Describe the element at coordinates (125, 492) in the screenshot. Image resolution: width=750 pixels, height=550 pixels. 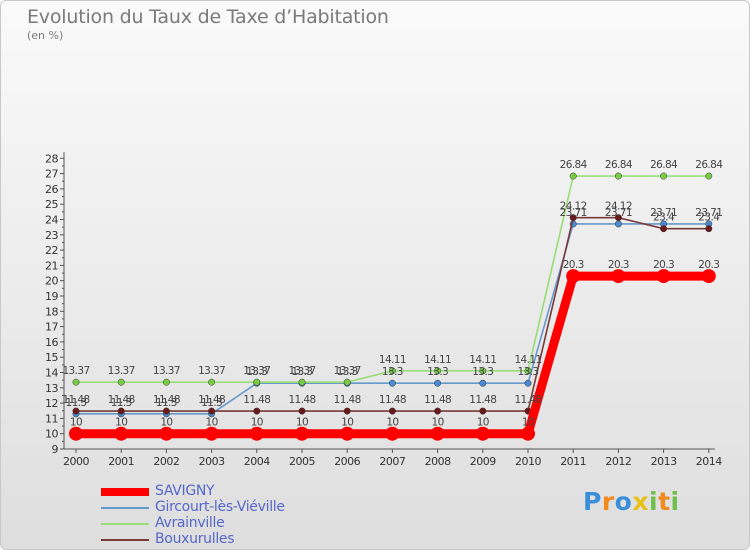
I see `legend-swatch-savigny` at that location.